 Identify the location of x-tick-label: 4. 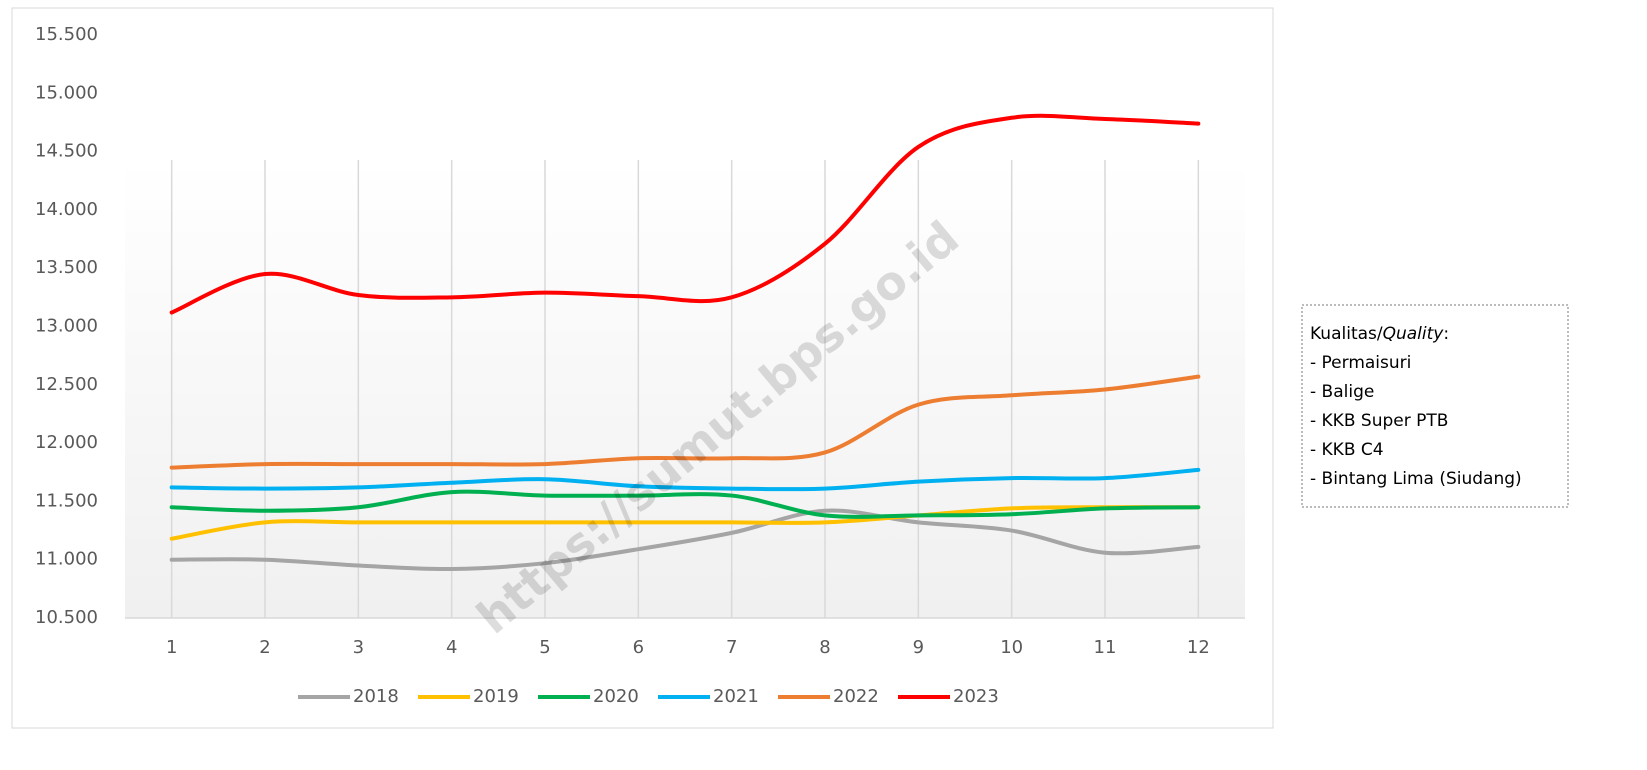
(451, 647).